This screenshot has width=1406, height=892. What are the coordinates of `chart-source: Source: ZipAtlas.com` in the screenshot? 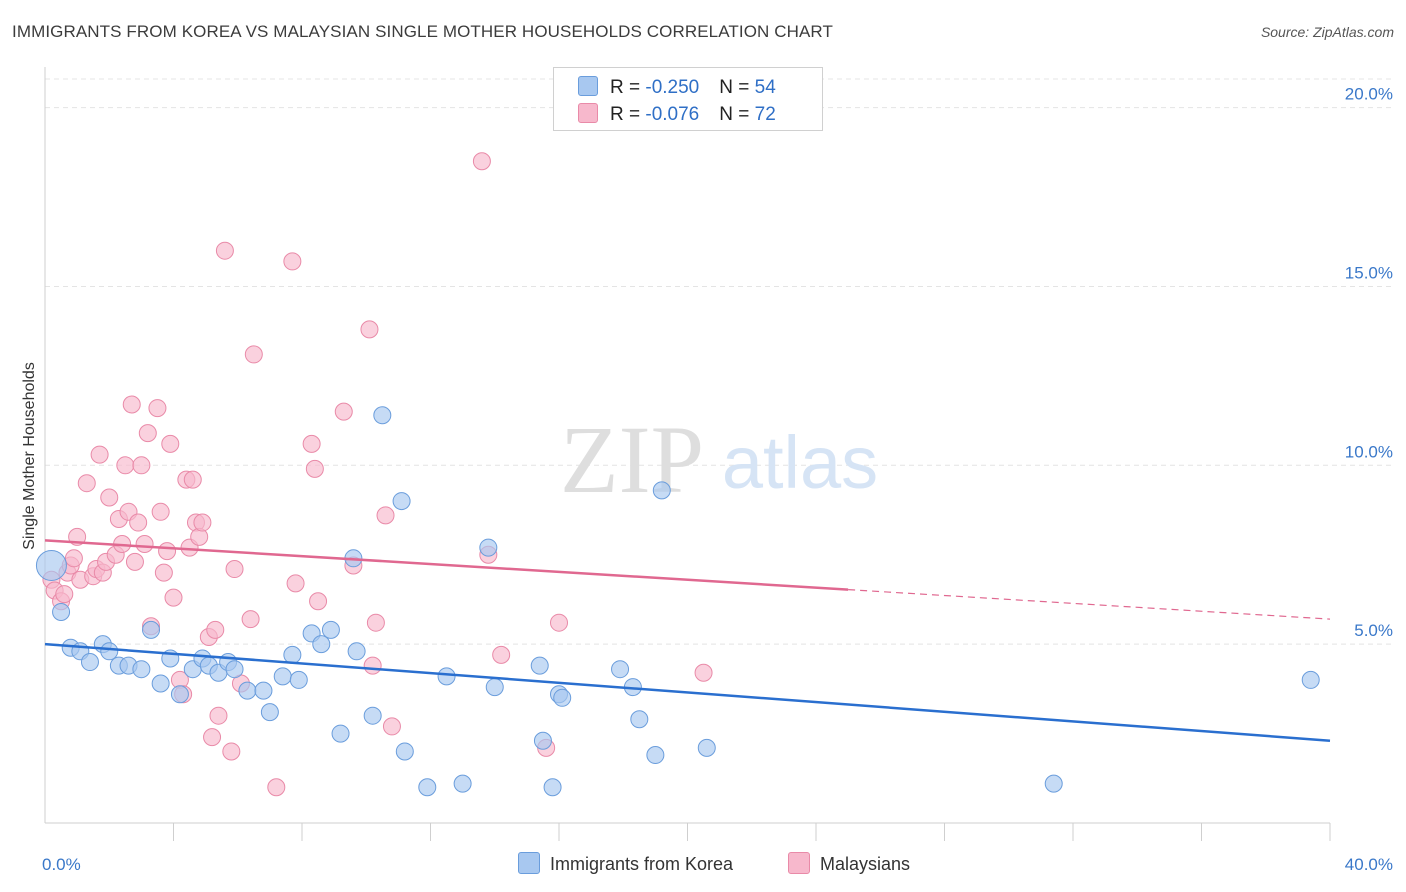 It's located at (1327, 32).